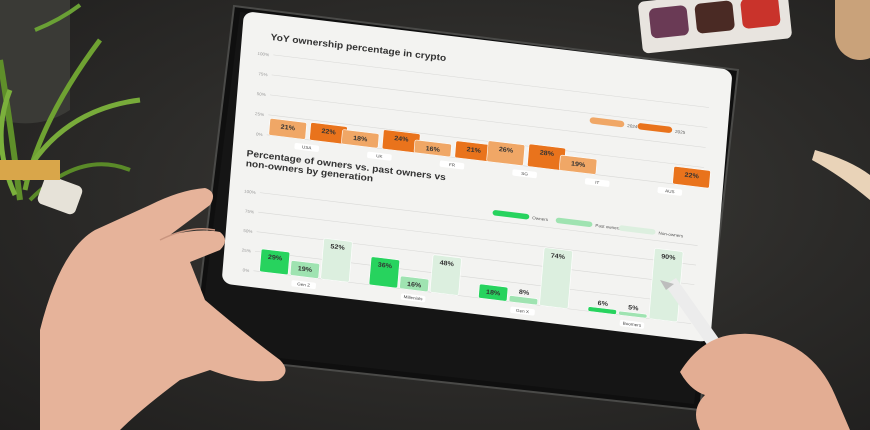 Image resolution: width=870 pixels, height=430 pixels. Describe the element at coordinates (680, 132) in the screenshot. I see `chart1-legend-label: 2025` at that location.